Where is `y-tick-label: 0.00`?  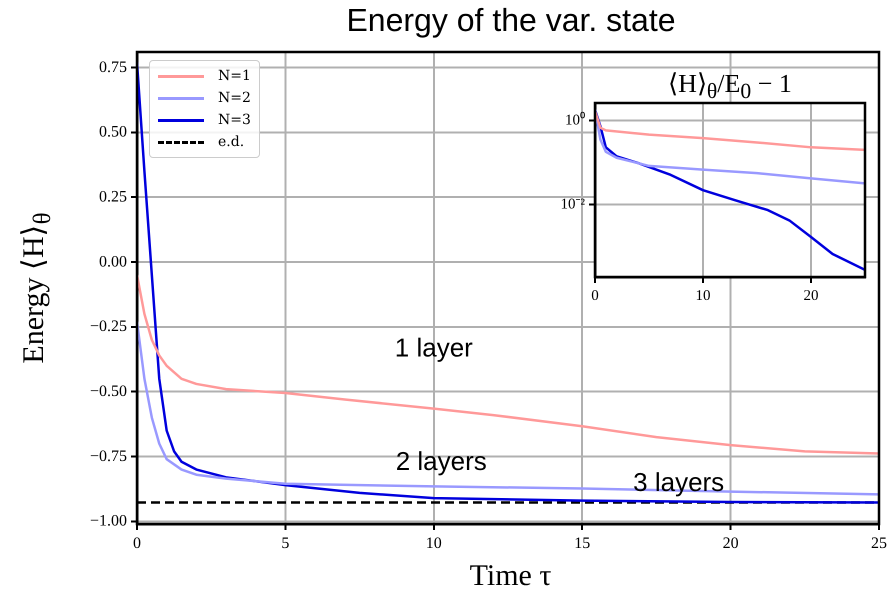 y-tick-label: 0.00 is located at coordinates (113, 261).